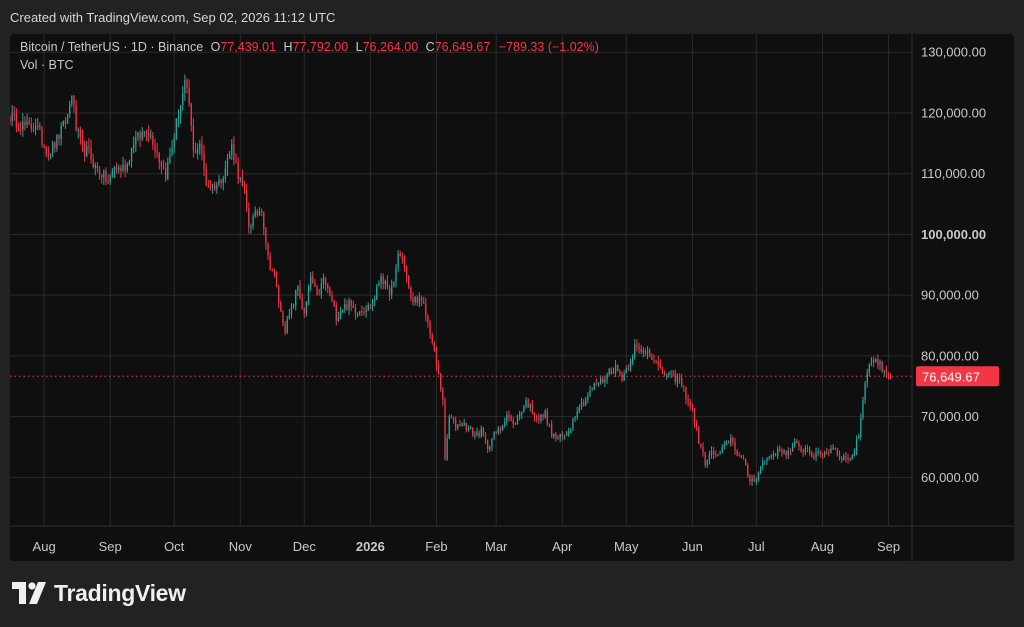 The width and height of the screenshot is (1024, 627). Describe the element at coordinates (462, 47) in the screenshot. I see `close-value: 76,649.67` at that location.